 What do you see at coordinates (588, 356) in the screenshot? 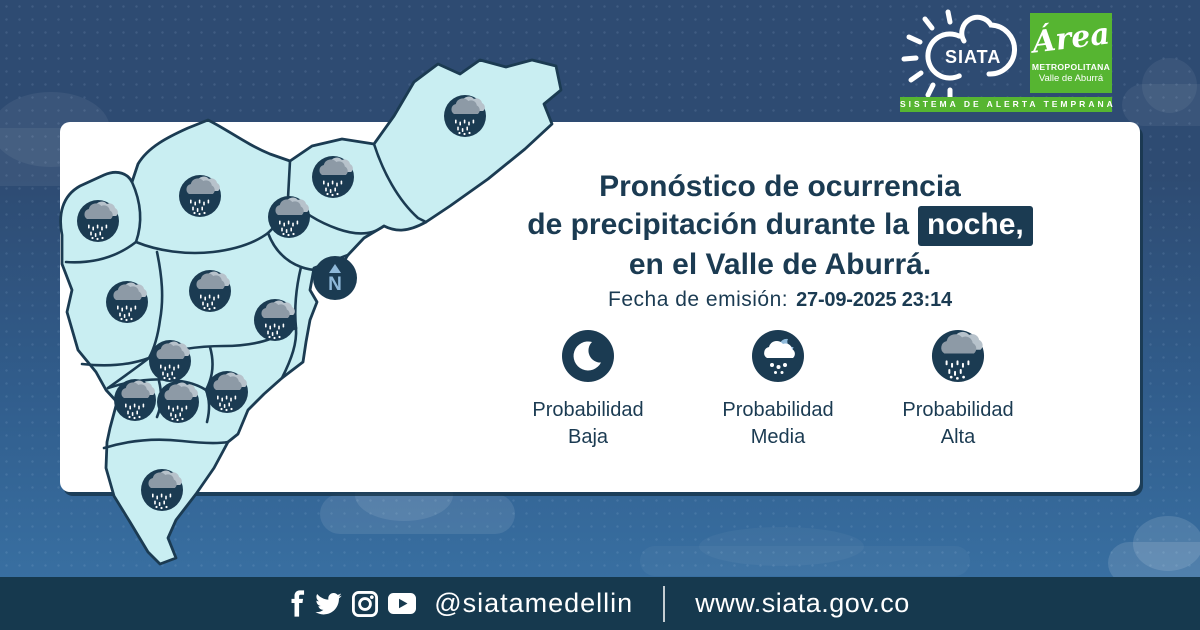
I see `moon-icon` at bounding box center [588, 356].